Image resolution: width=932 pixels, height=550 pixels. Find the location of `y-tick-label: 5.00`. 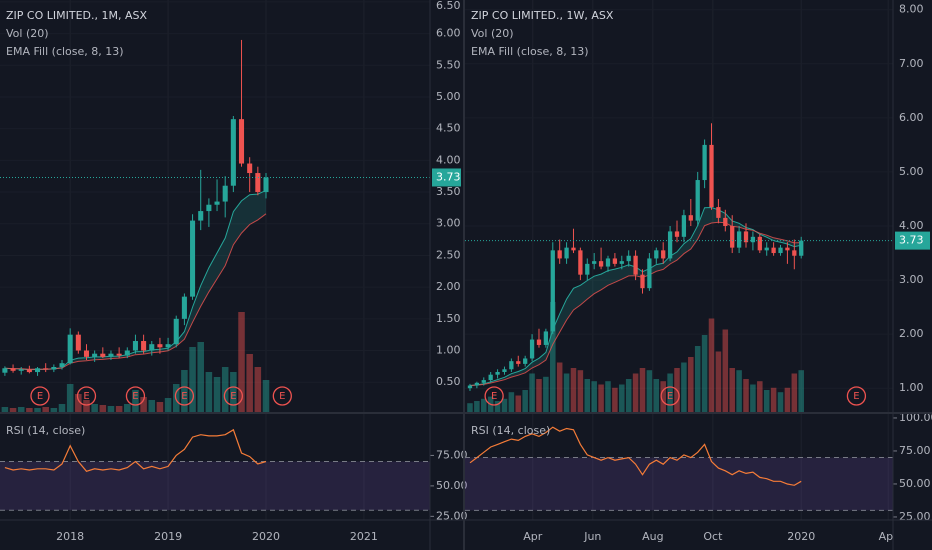

y-tick-label: 5.00 is located at coordinates (448, 96).